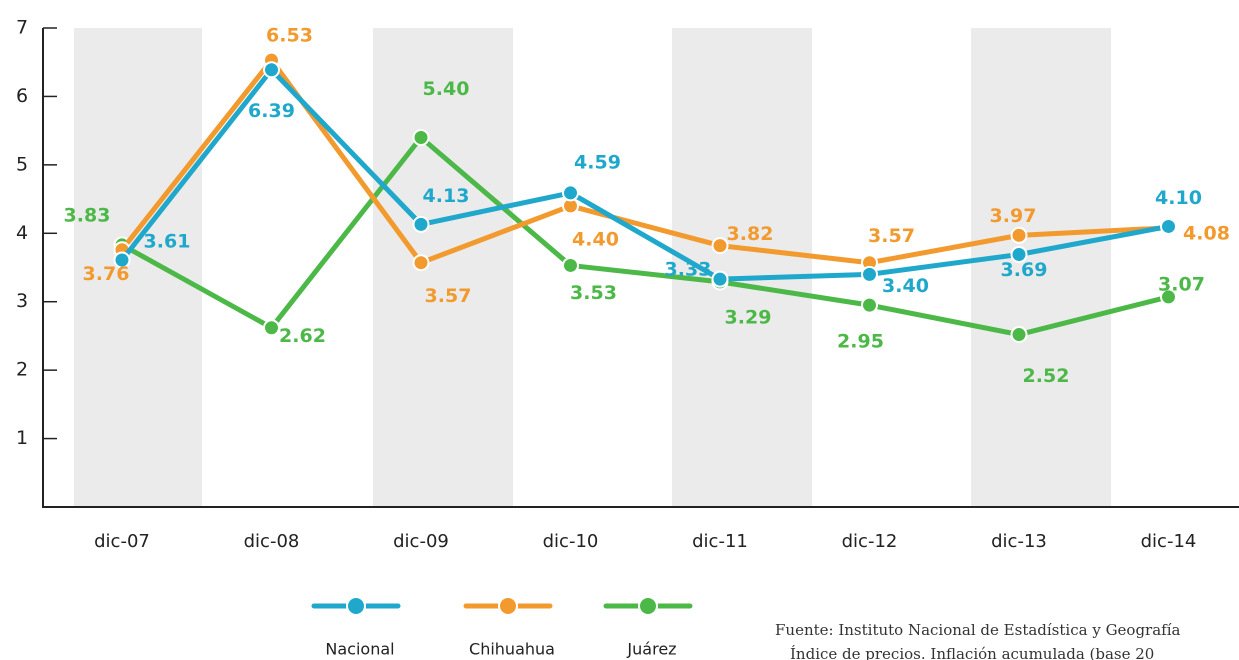 This screenshot has height=660, width=1239. What do you see at coordinates (1019, 541) in the screenshot?
I see `x-tick-label: dic-13` at bounding box center [1019, 541].